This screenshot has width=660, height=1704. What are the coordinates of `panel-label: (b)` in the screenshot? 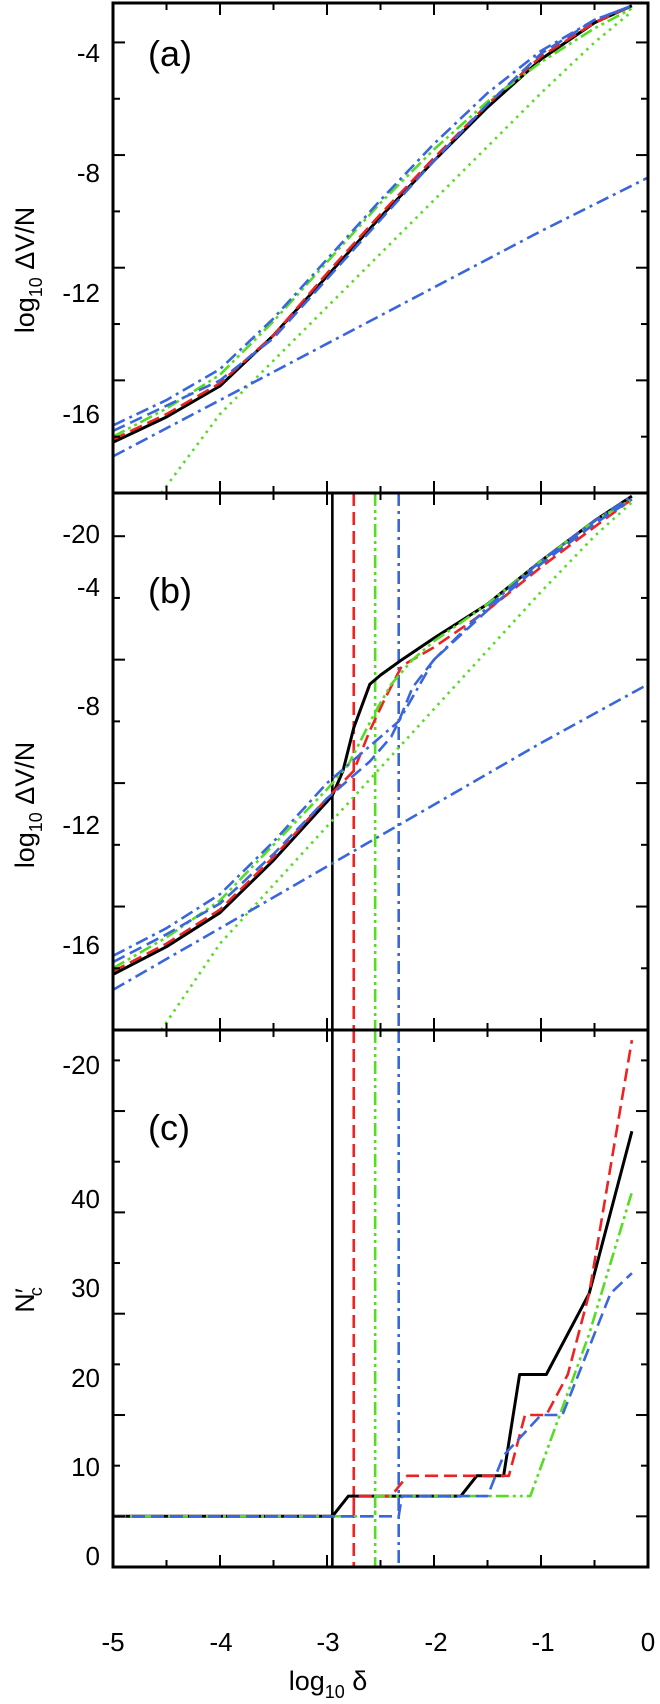 It's located at (170, 590).